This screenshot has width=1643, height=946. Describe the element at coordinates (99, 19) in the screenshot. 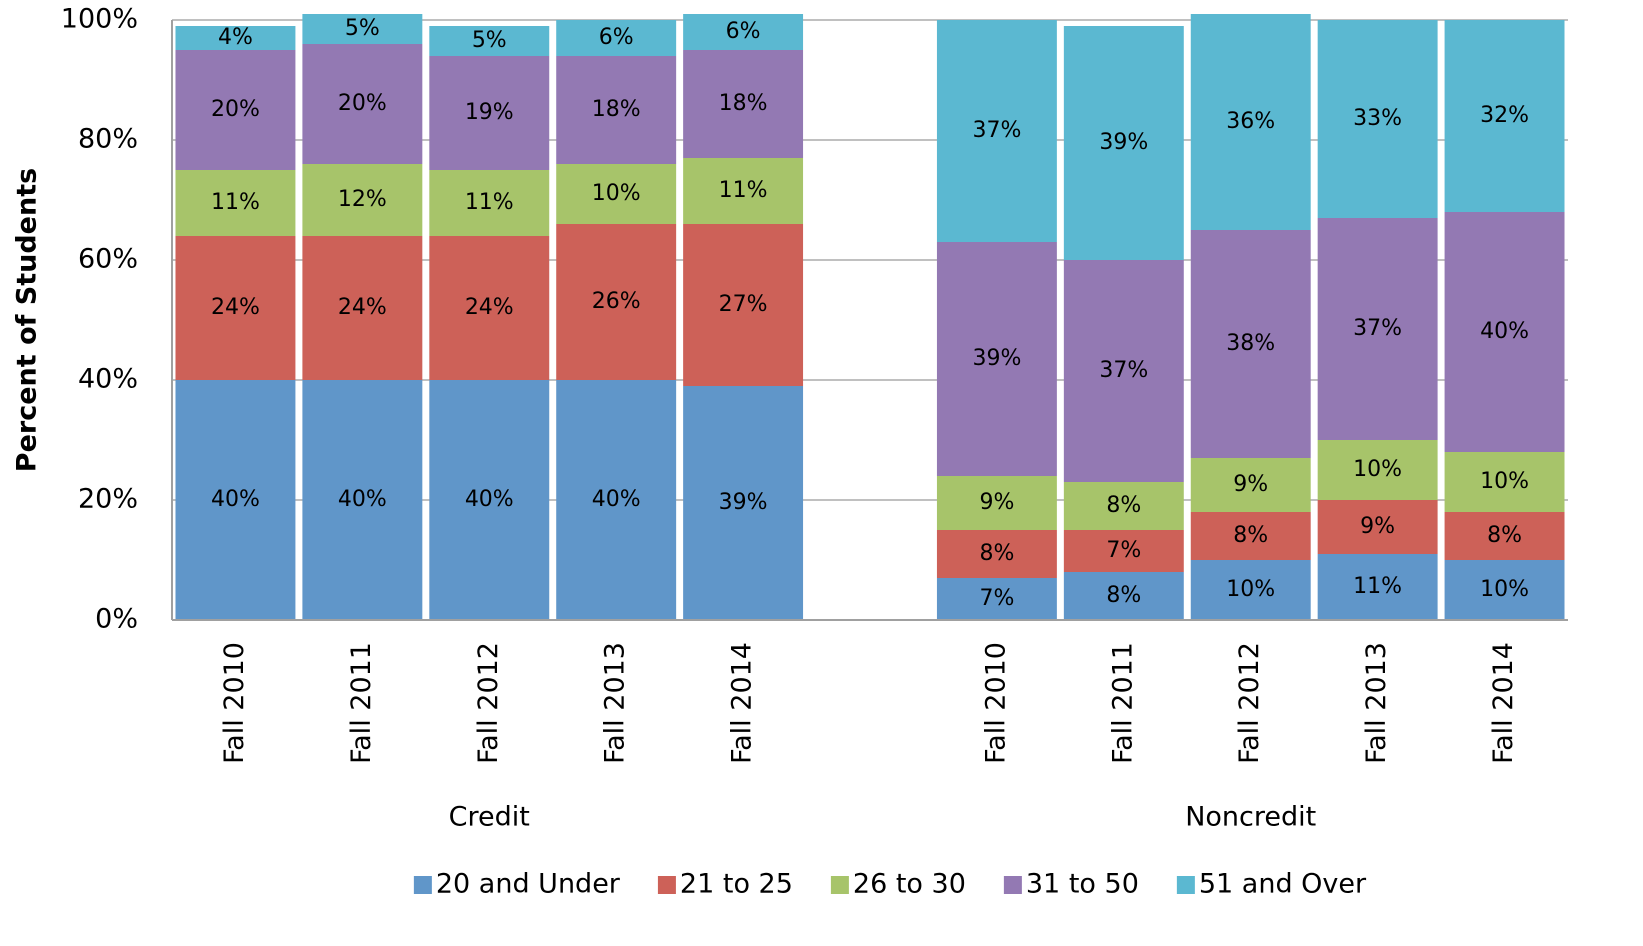

I see `y-tick-label: 100%` at that location.